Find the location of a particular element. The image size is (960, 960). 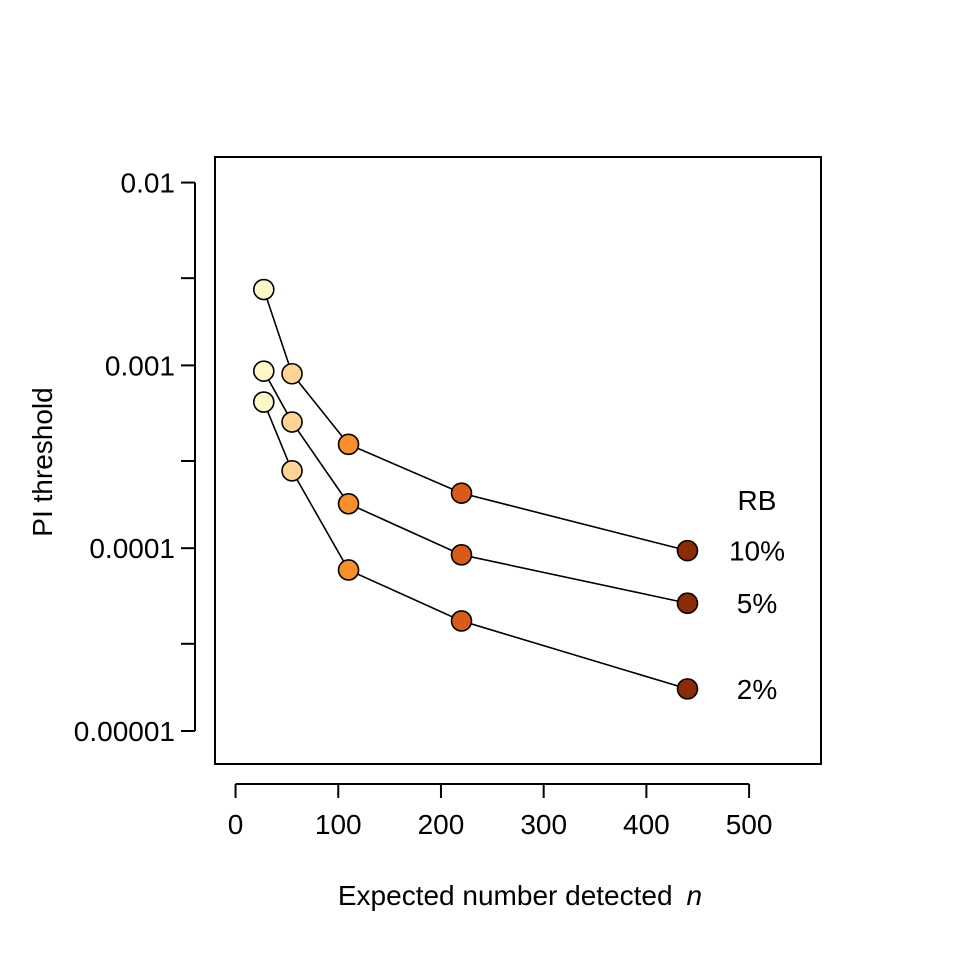

y-tick-label: 0.001 is located at coordinates (140, 365).